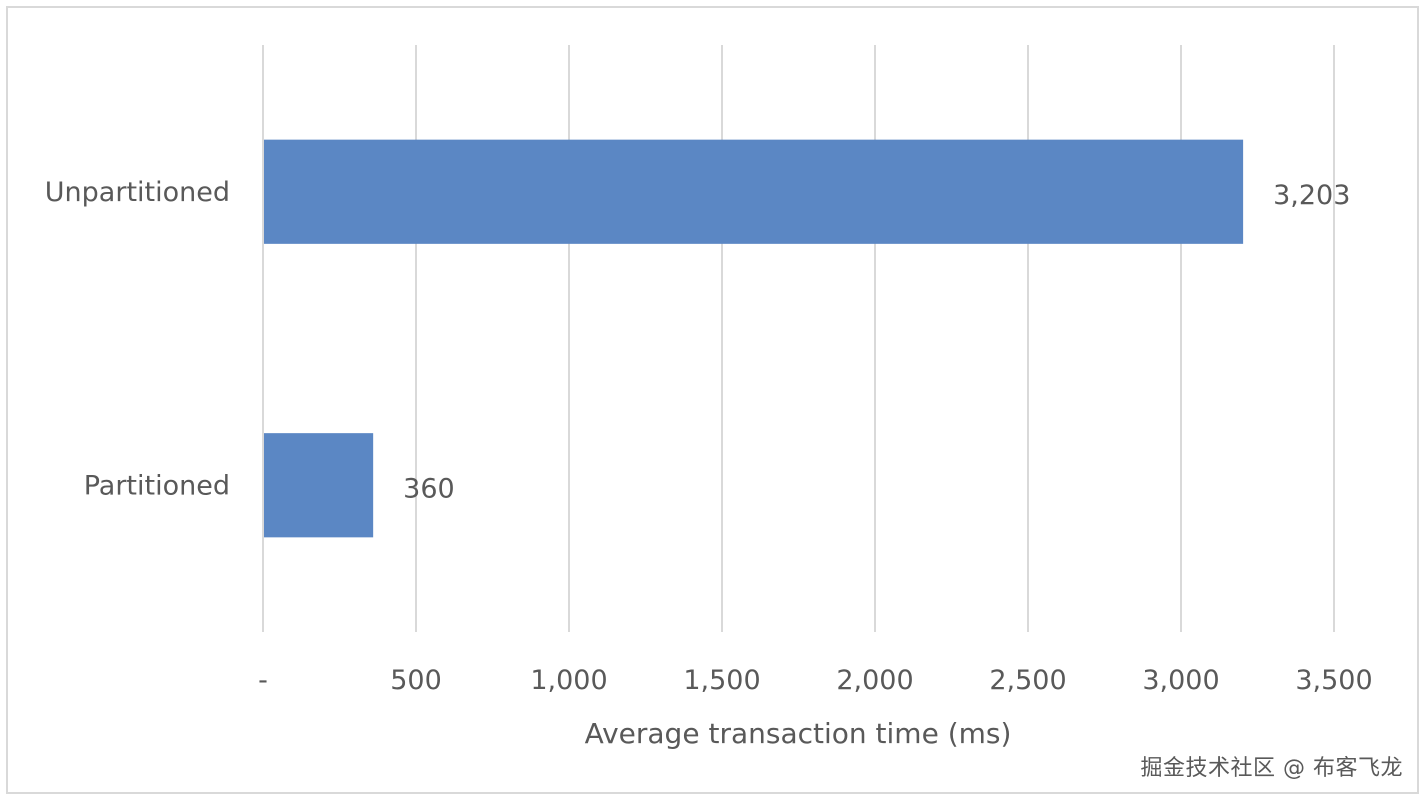 This screenshot has width=1425, height=800. I want to click on x-tick-label: 500, so click(416, 680).